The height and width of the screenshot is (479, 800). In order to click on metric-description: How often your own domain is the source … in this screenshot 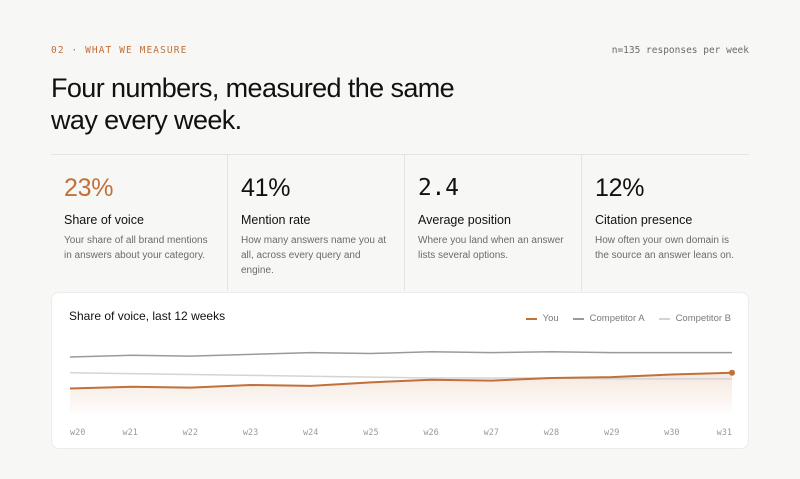, I will do `click(664, 248)`.